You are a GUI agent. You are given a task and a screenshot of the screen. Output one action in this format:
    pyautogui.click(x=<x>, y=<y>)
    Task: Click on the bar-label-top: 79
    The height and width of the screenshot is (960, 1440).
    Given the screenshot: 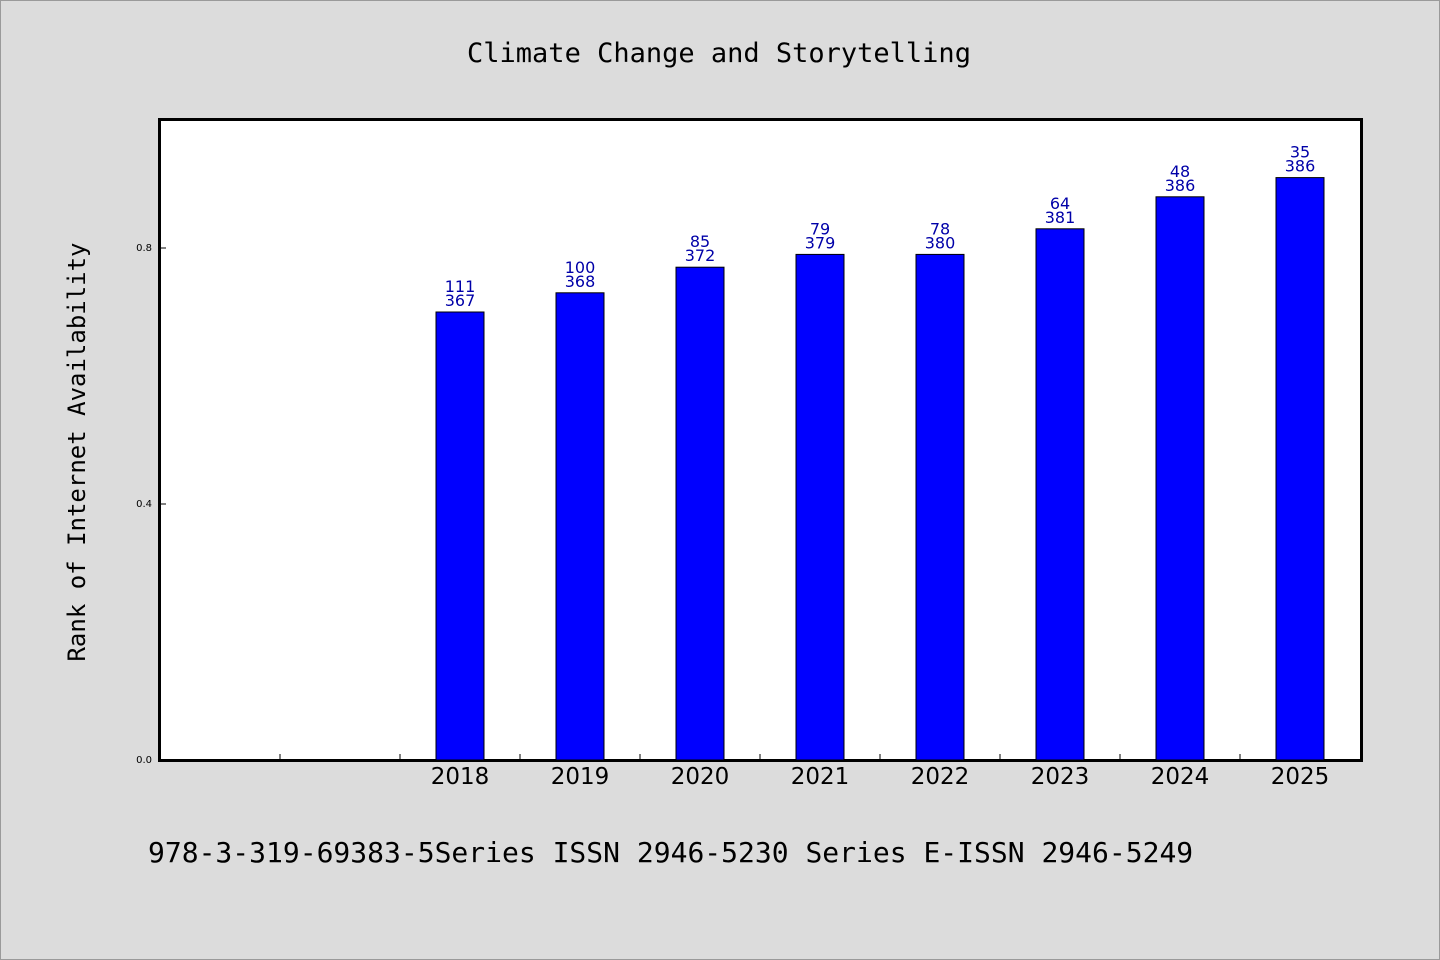 What is the action you would take?
    pyautogui.click(x=820, y=228)
    